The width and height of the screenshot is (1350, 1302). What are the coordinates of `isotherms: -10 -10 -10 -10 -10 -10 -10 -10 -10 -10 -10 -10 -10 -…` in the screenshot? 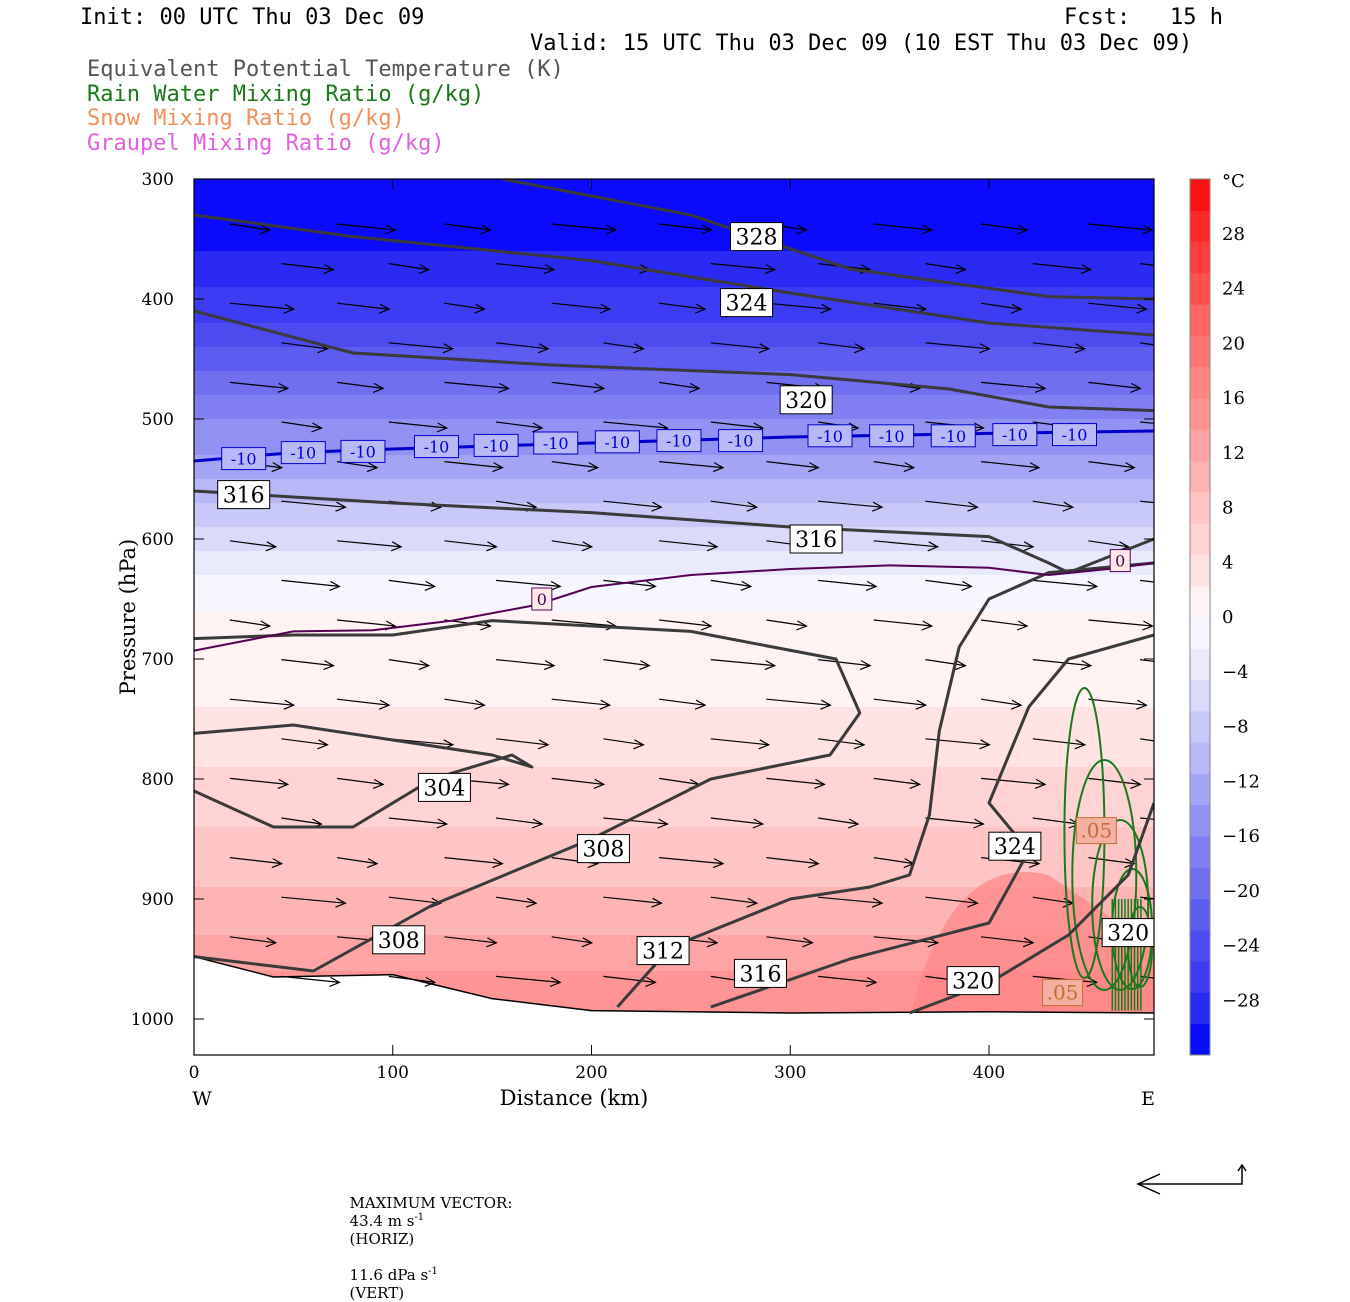 It's located at (674, 537).